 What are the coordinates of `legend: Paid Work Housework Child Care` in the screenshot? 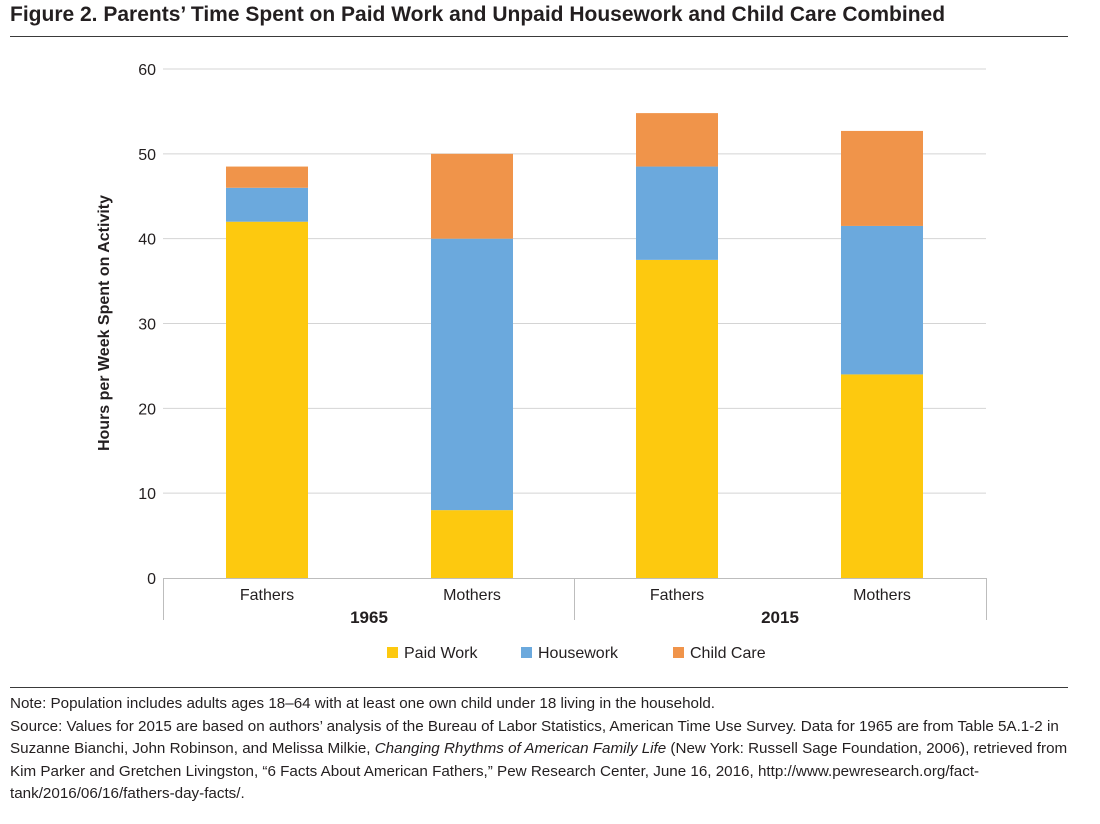 It's located at (576, 653).